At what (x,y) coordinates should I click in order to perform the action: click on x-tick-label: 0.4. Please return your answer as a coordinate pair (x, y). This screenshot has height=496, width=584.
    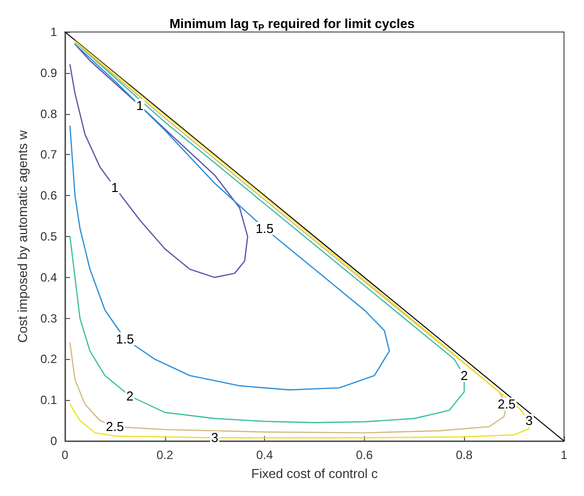
    Looking at the image, I should click on (265, 455).